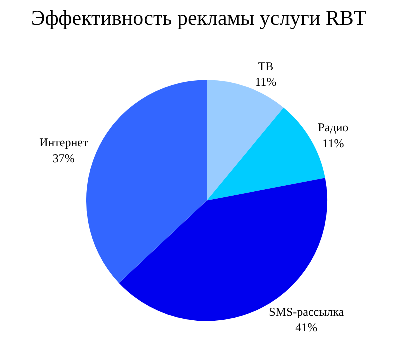 Image resolution: width=398 pixels, height=340 pixels. I want to click on slice-label: SMS-рассылка, so click(307, 312).